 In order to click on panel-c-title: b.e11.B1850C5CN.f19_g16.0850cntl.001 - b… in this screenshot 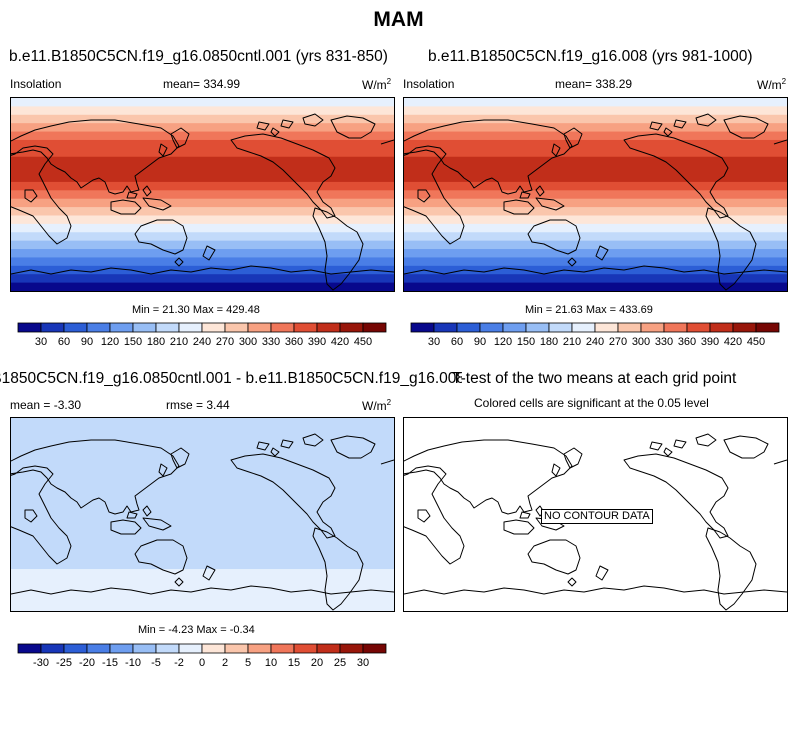, I will do `click(231, 378)`.